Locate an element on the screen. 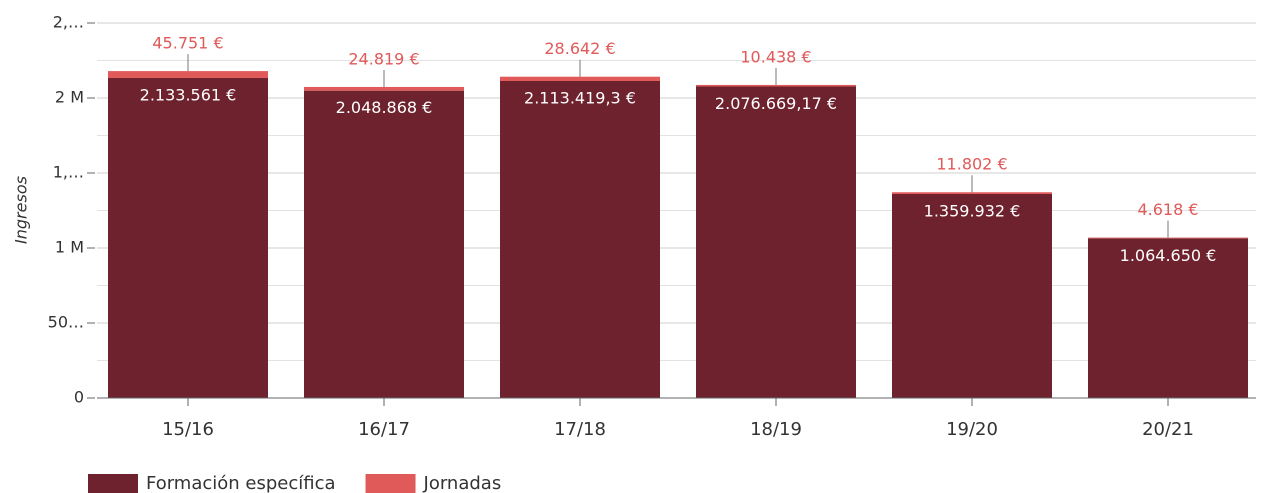 This screenshot has height=493, width=1264. y-tick-label: 0 is located at coordinates (79, 397).